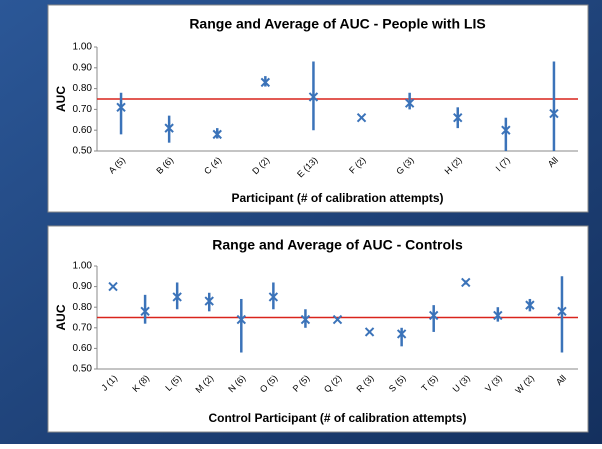 The width and height of the screenshot is (602, 449). What do you see at coordinates (337, 198) in the screenshot?
I see `x-axis-label: Participant (# of calibration attempts)` at bounding box center [337, 198].